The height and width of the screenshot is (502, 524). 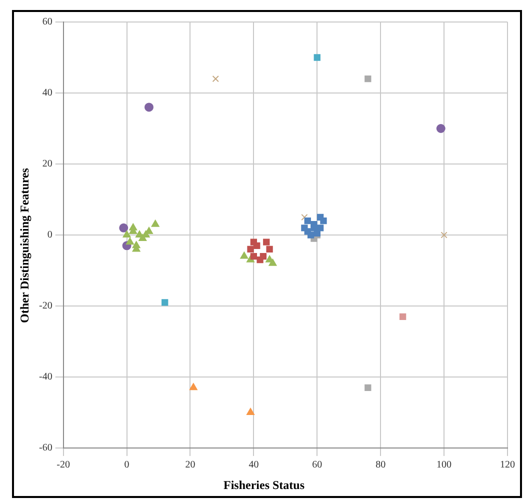 What do you see at coordinates (381, 465) in the screenshot?
I see `x-tick-label: 80` at bounding box center [381, 465].